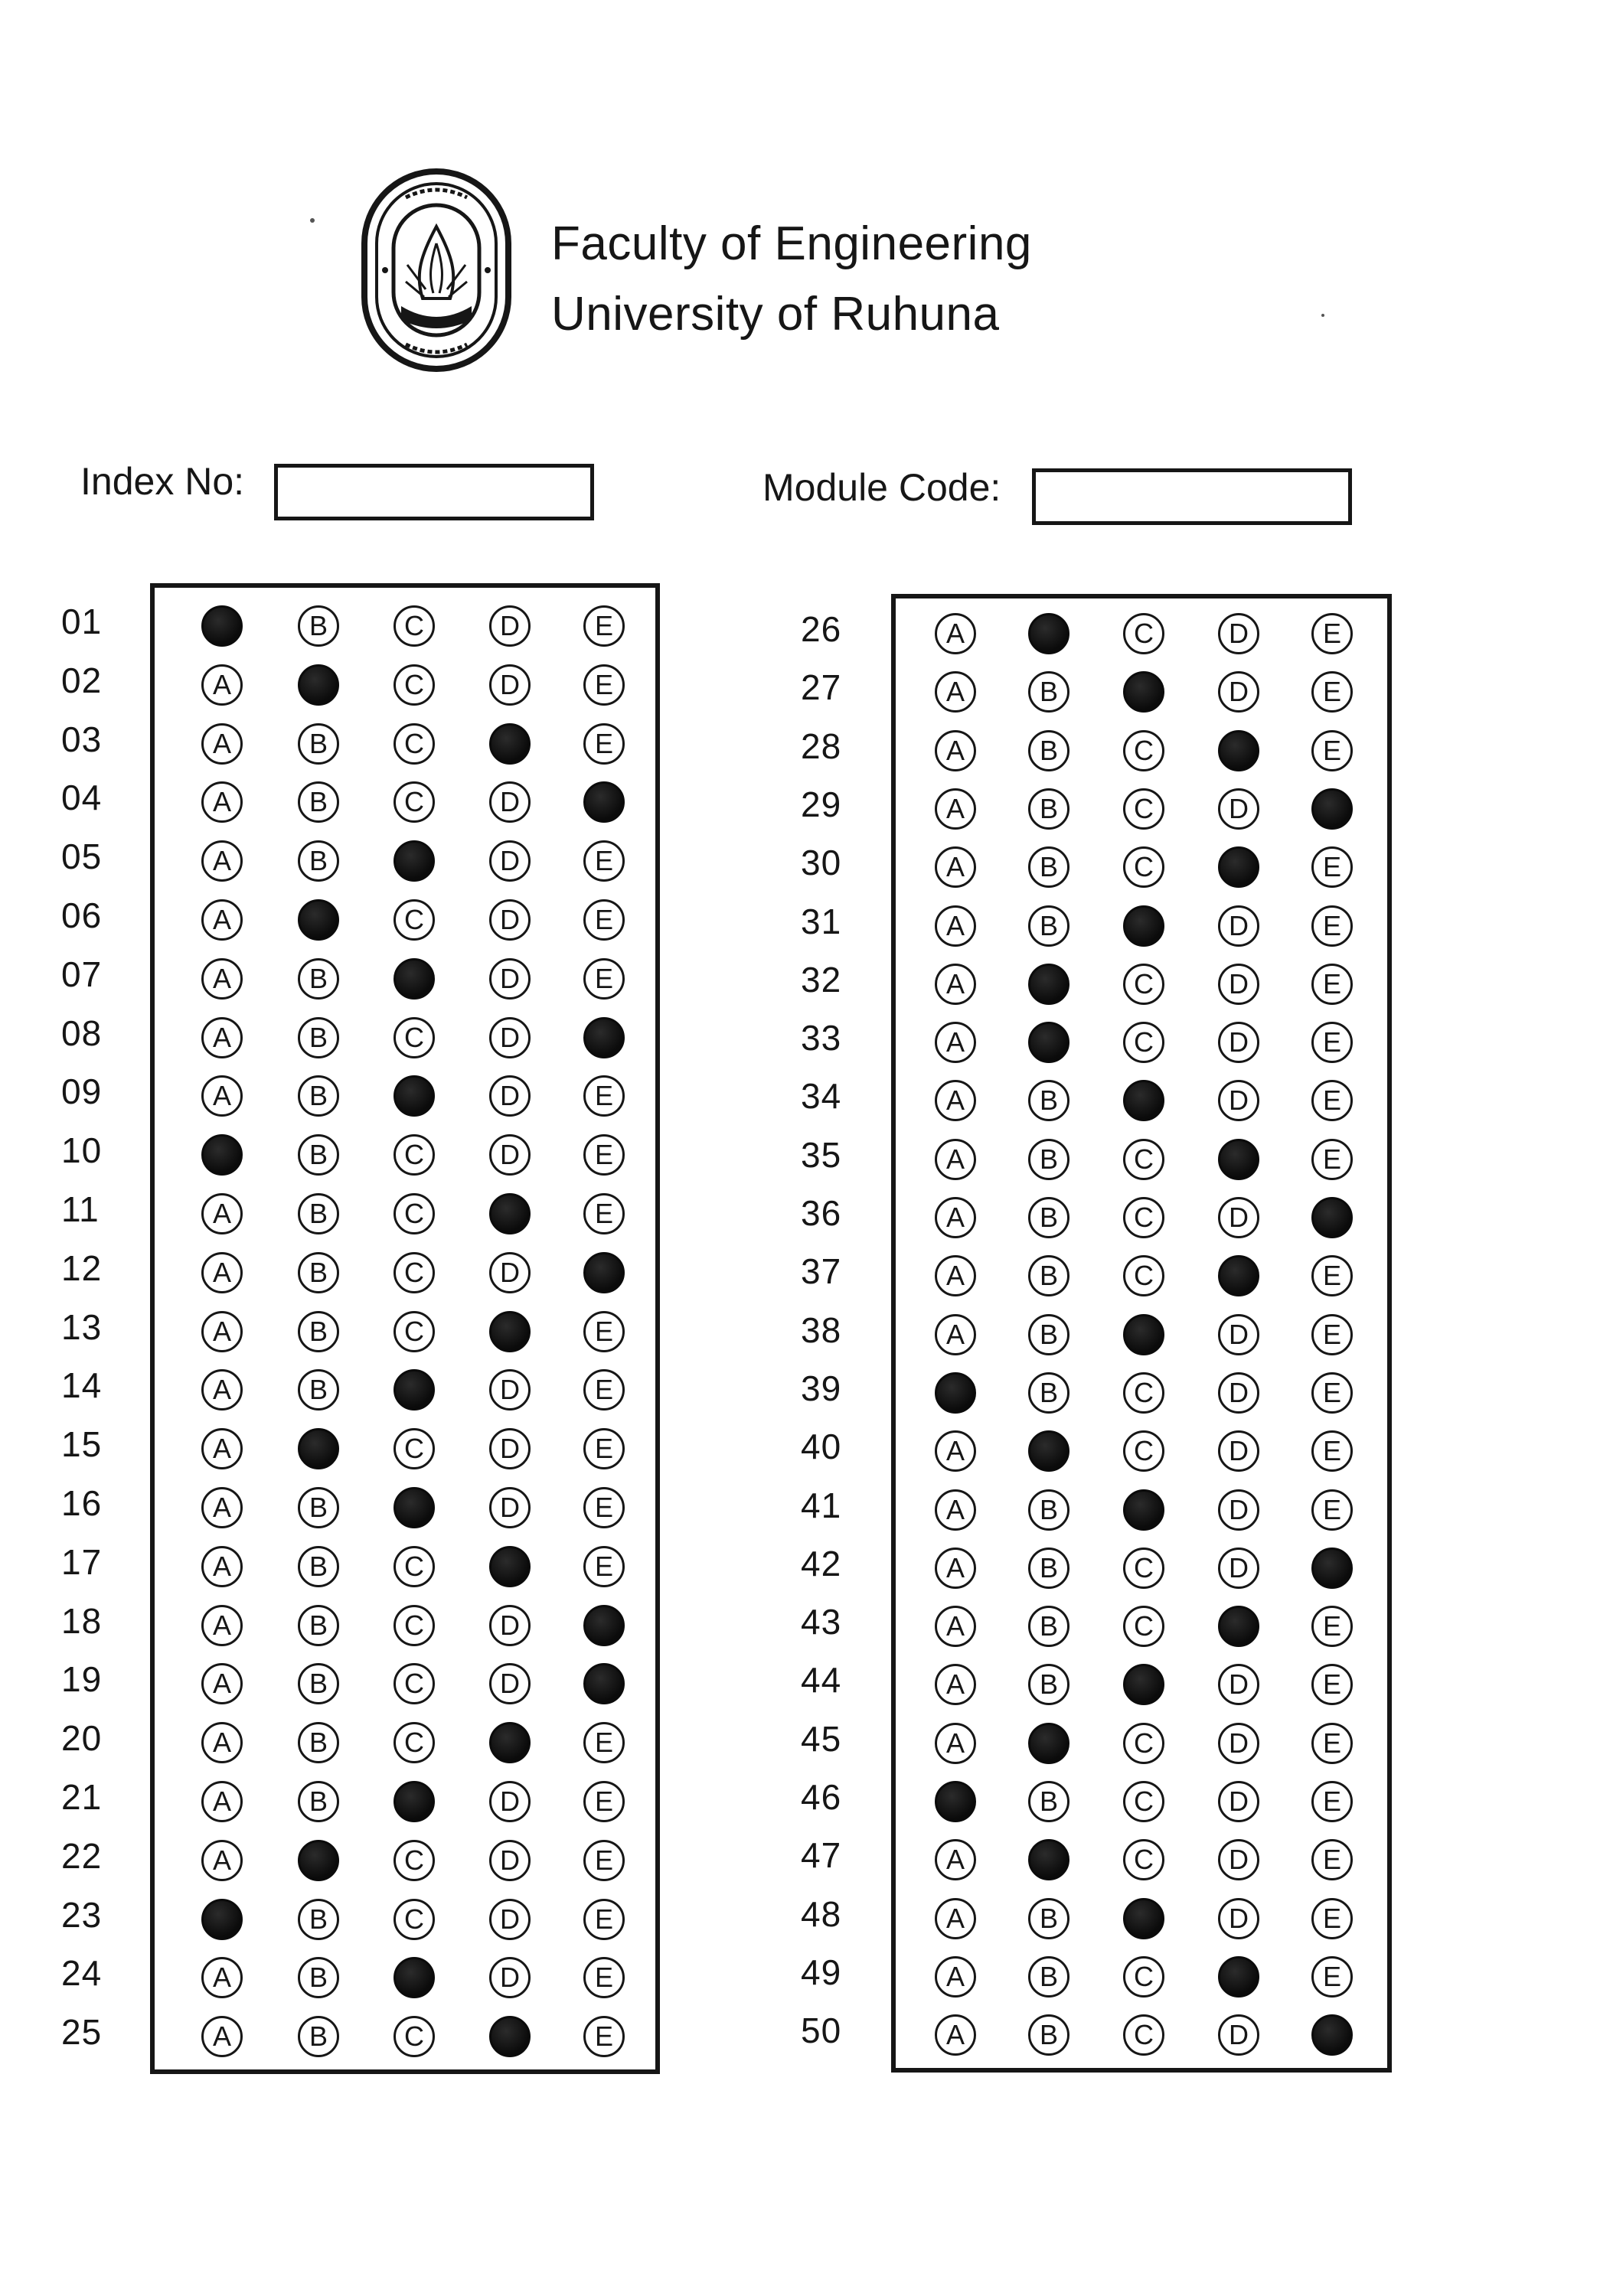 This screenshot has height=2296, width=1623. What do you see at coordinates (955, 1860) in the screenshot?
I see `answer-bubble-47-a: A` at bounding box center [955, 1860].